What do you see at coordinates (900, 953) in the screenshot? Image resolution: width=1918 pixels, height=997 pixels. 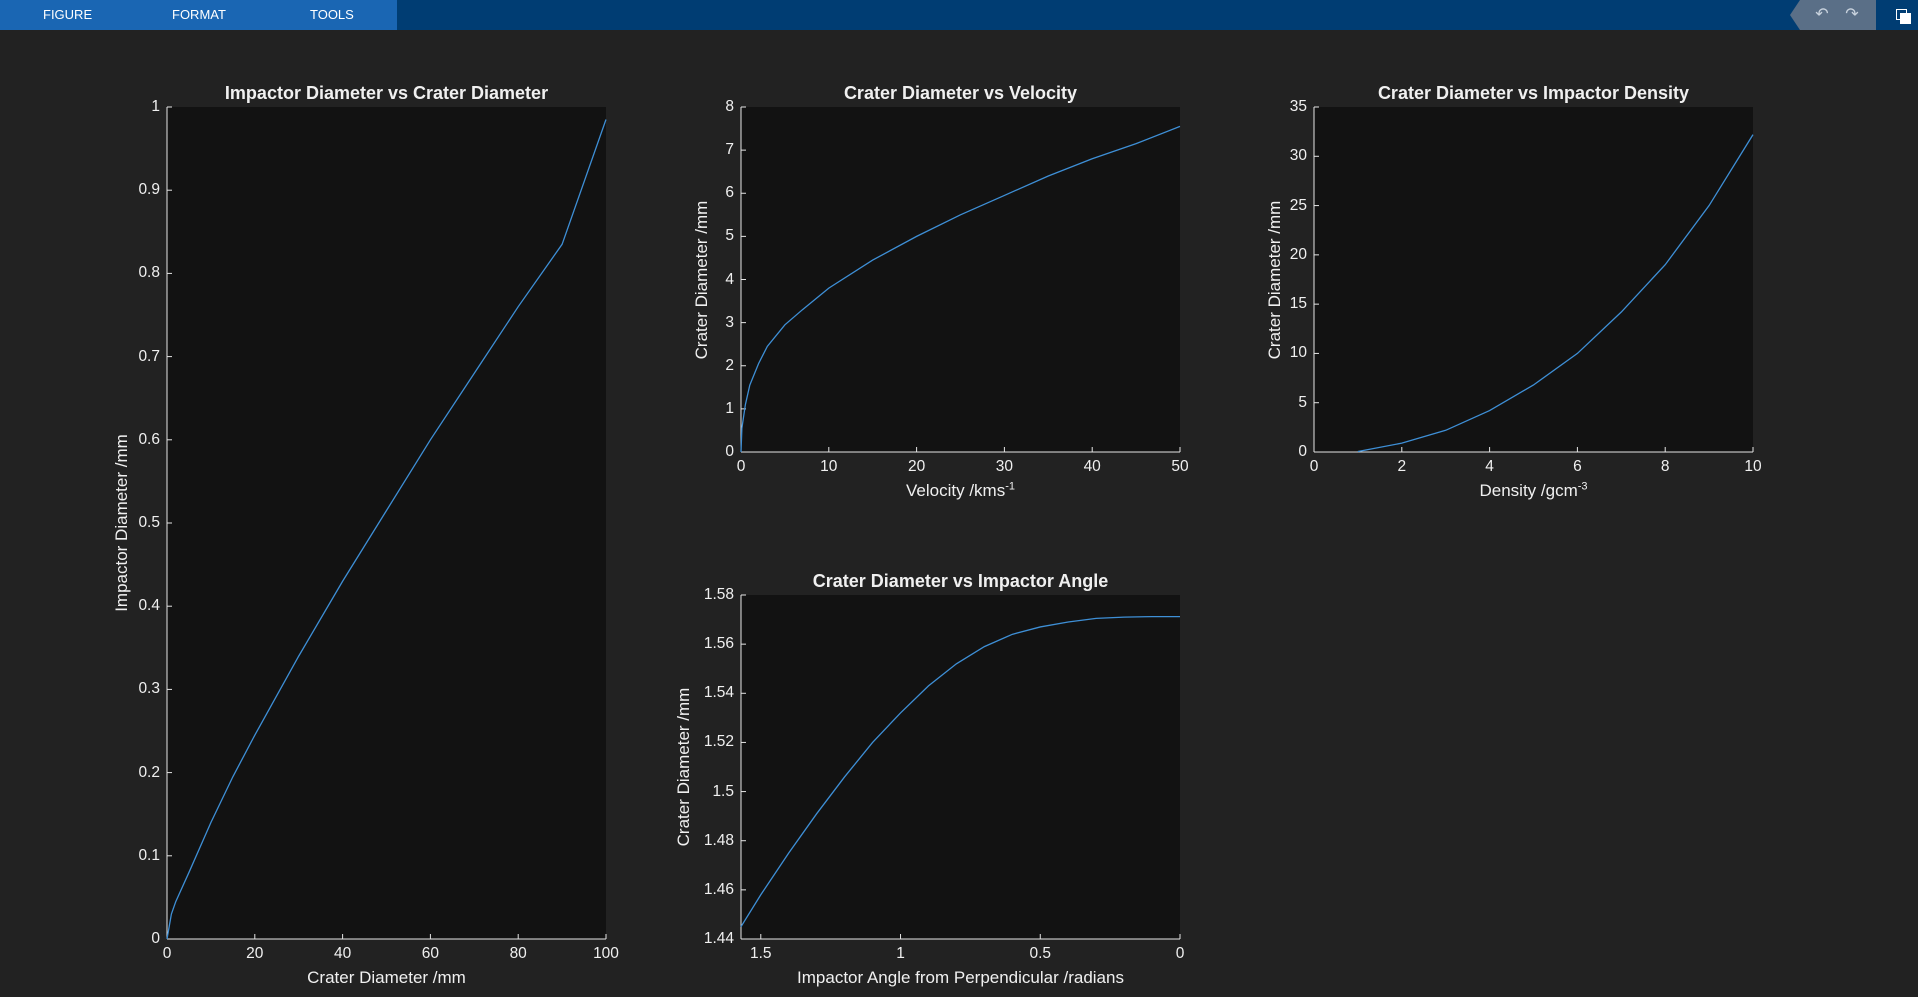 I see `x-tick-label: 1` at bounding box center [900, 953].